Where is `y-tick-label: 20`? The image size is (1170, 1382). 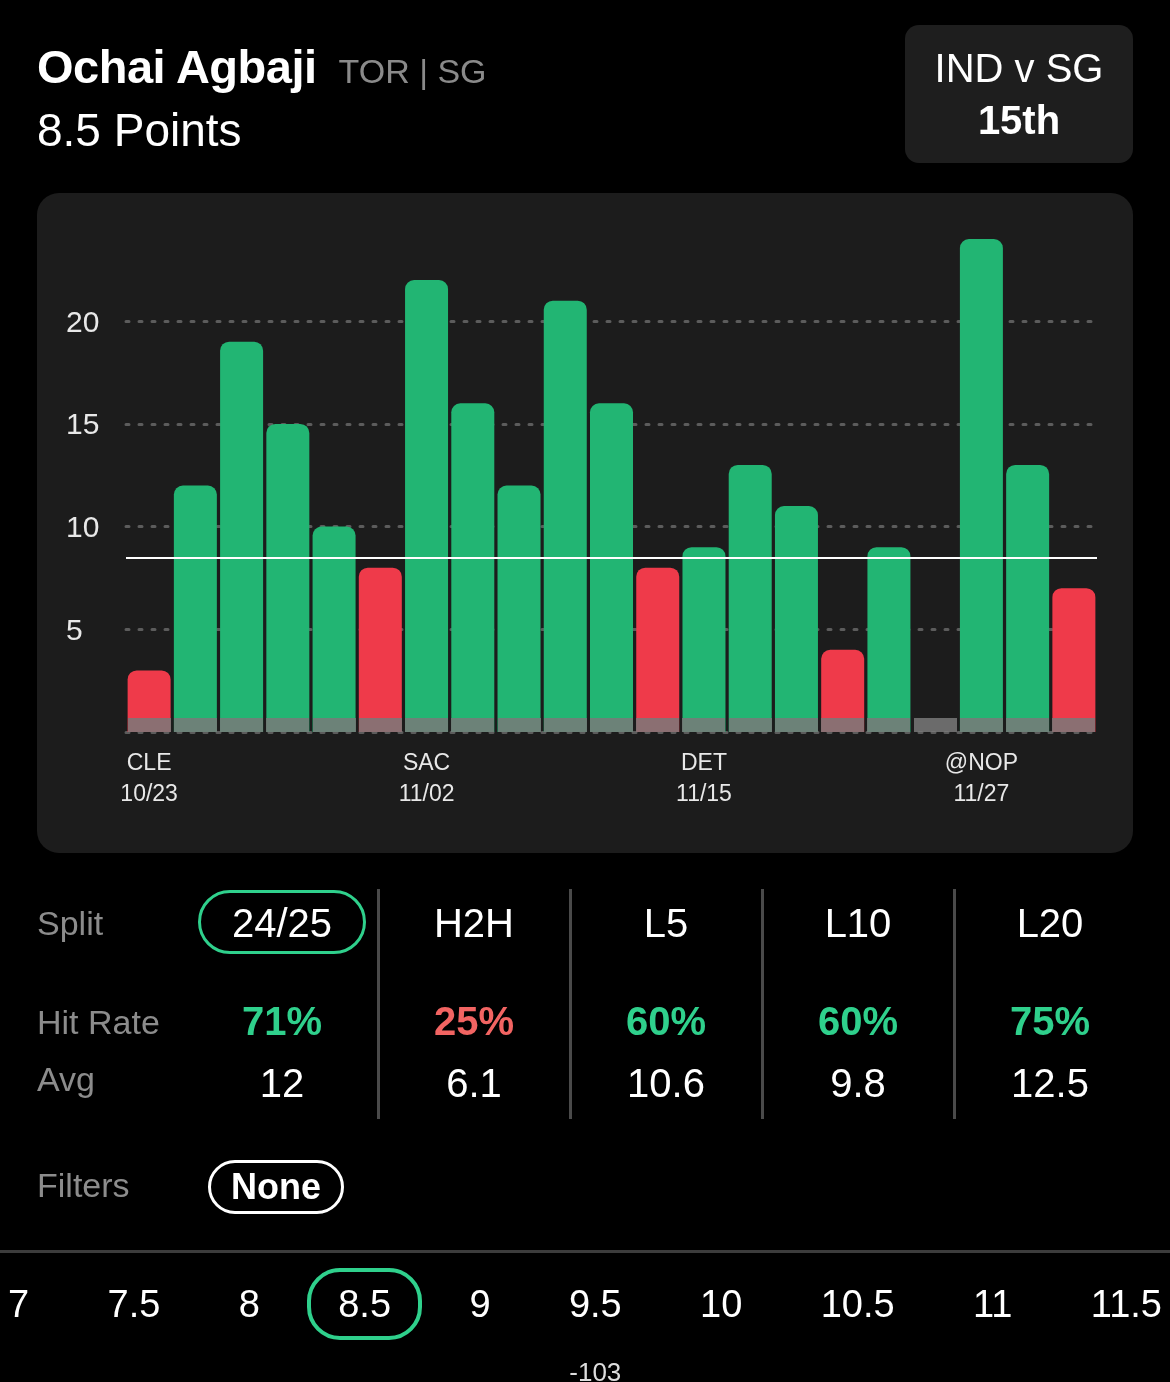 y-tick-label: 20 is located at coordinates (83, 321).